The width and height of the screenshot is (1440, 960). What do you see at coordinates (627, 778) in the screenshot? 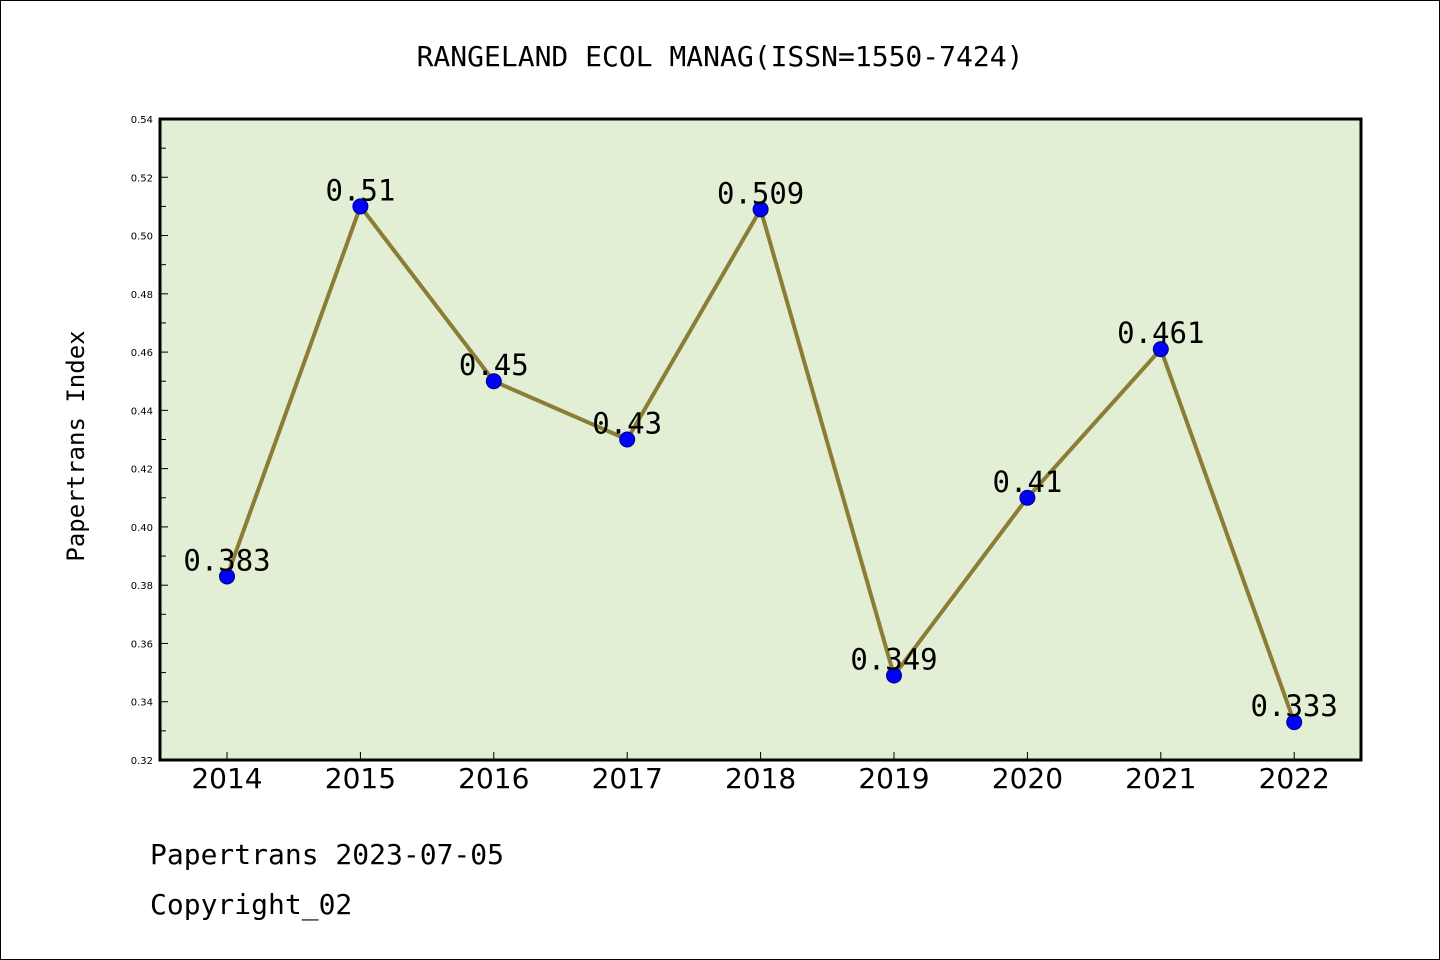
I see `x-tick-label: 2017` at bounding box center [627, 778].